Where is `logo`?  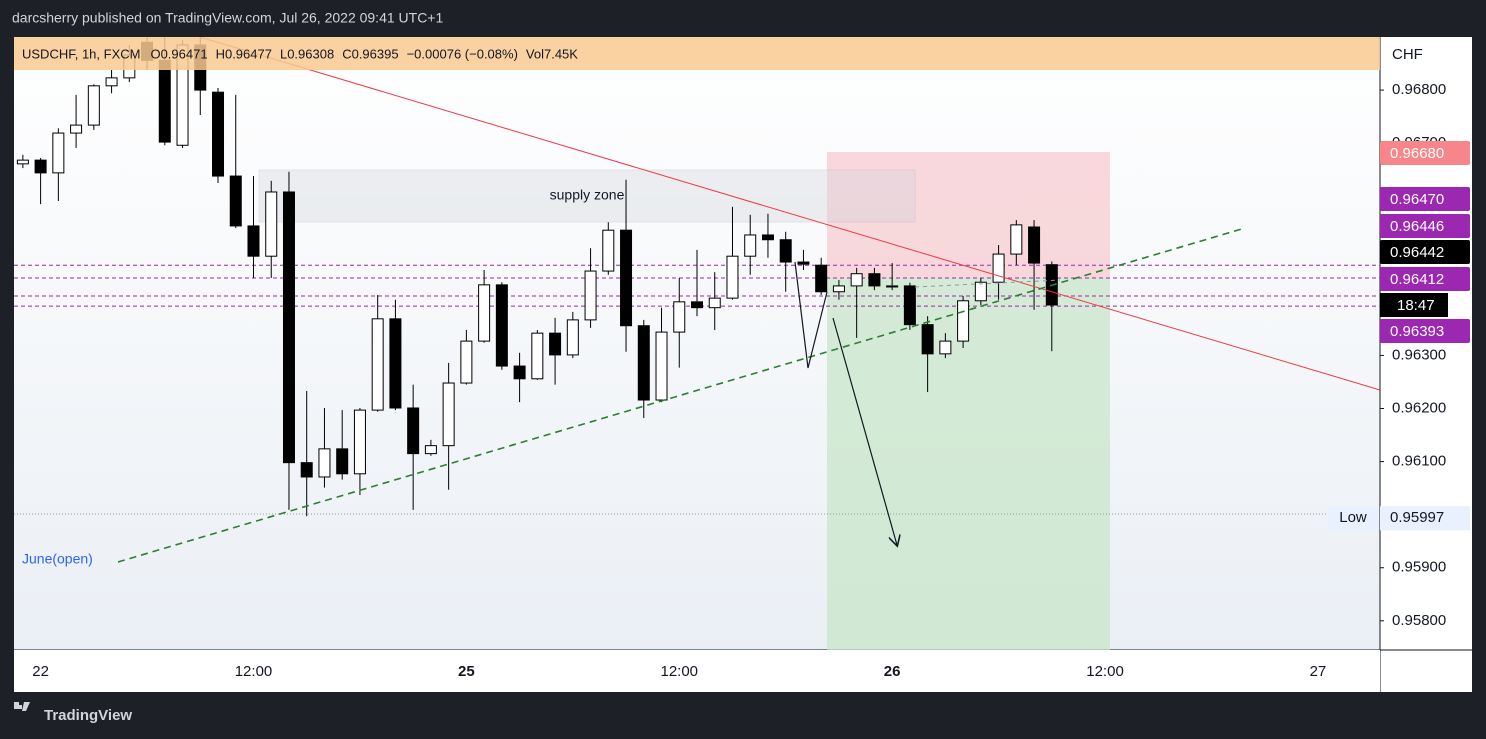 logo is located at coordinates (22, 706).